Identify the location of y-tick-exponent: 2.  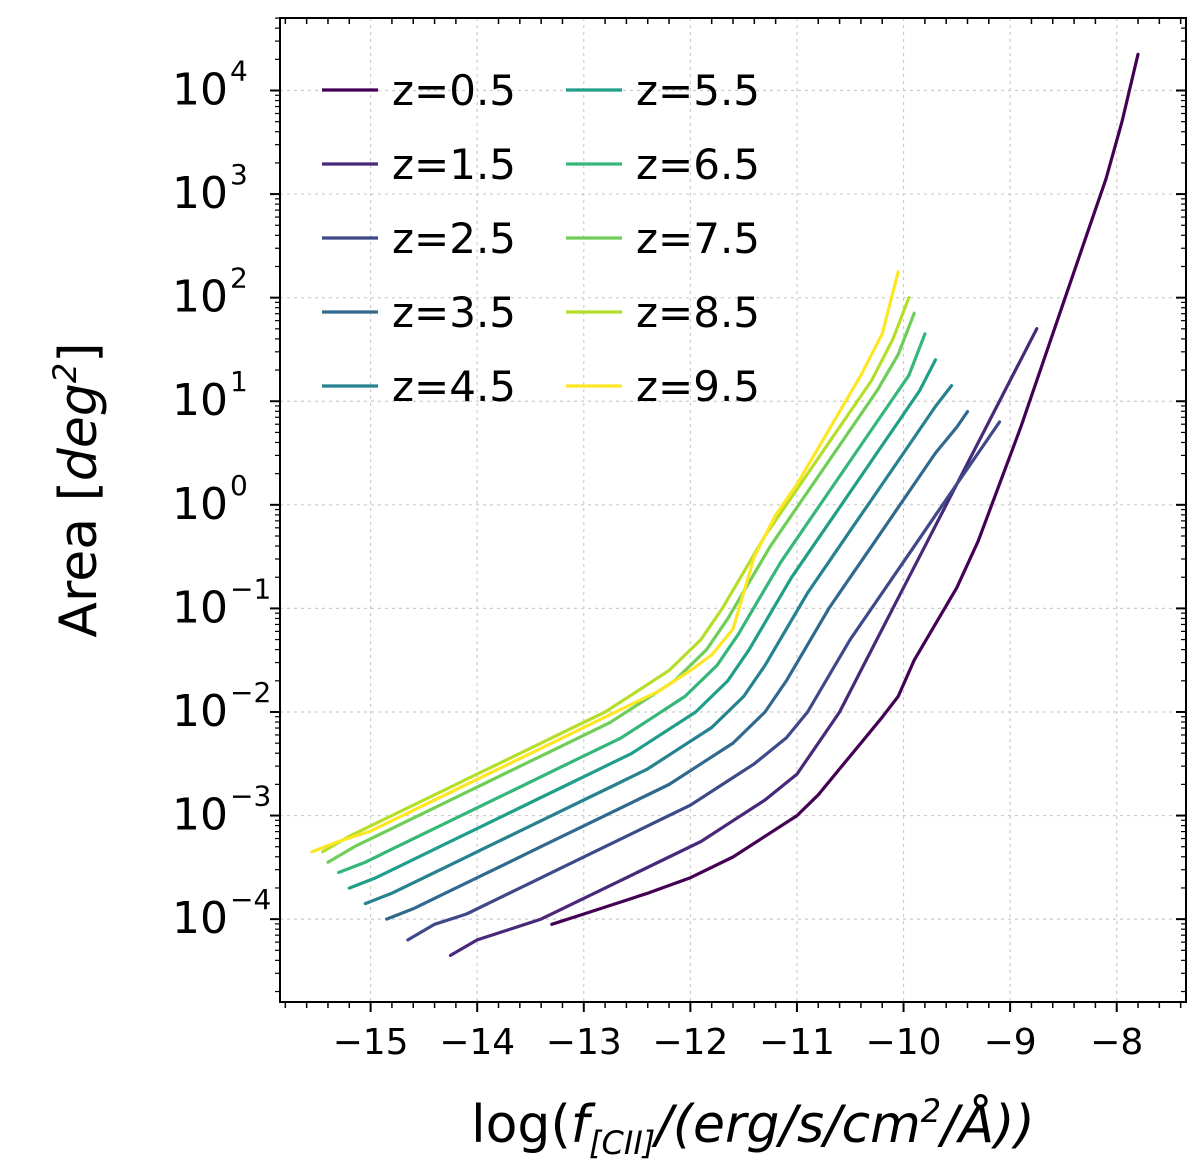
(239, 278).